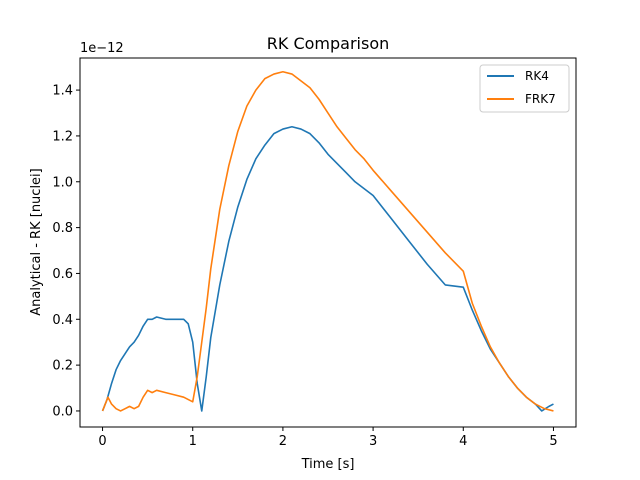 The height and width of the screenshot is (480, 640). Describe the element at coordinates (62, 320) in the screenshot. I see `y-tick-label: 0.4` at that location.